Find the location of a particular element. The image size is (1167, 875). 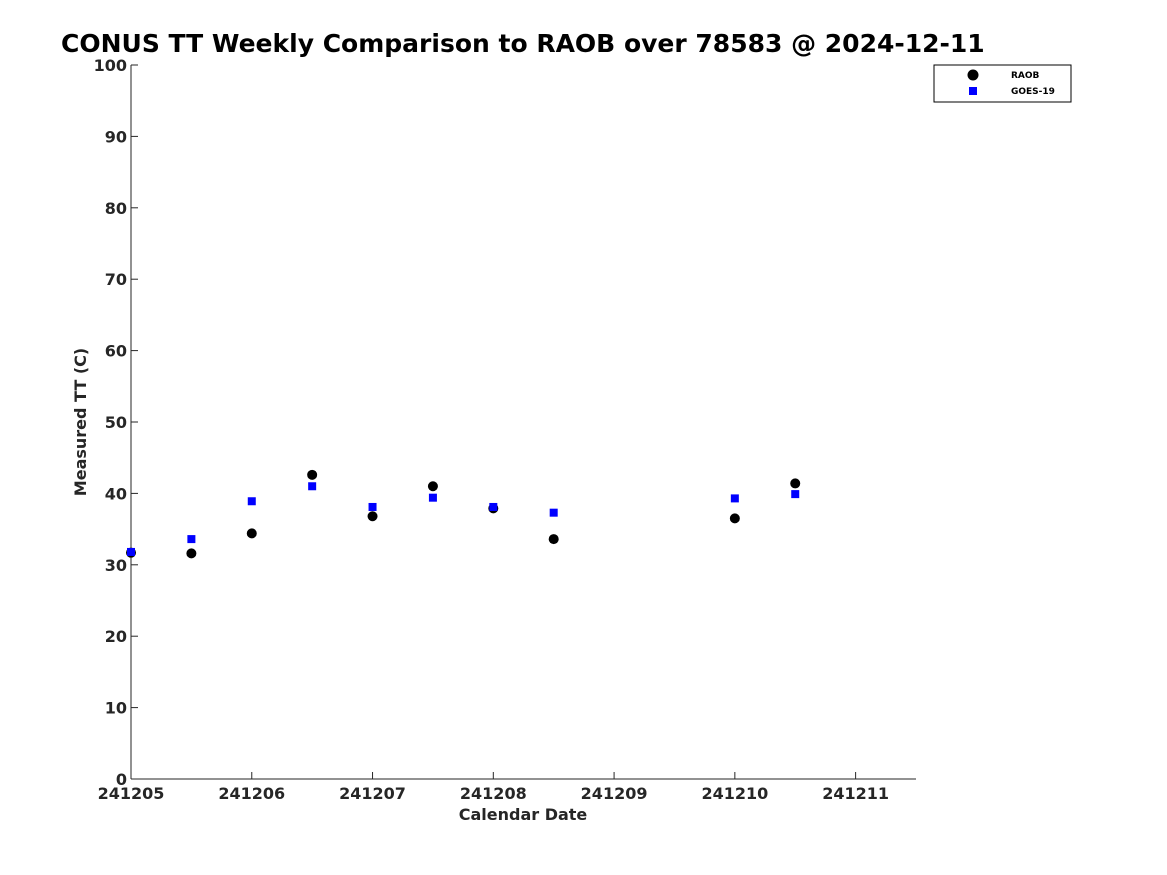

y-tick-label: 50 is located at coordinates (116, 422).